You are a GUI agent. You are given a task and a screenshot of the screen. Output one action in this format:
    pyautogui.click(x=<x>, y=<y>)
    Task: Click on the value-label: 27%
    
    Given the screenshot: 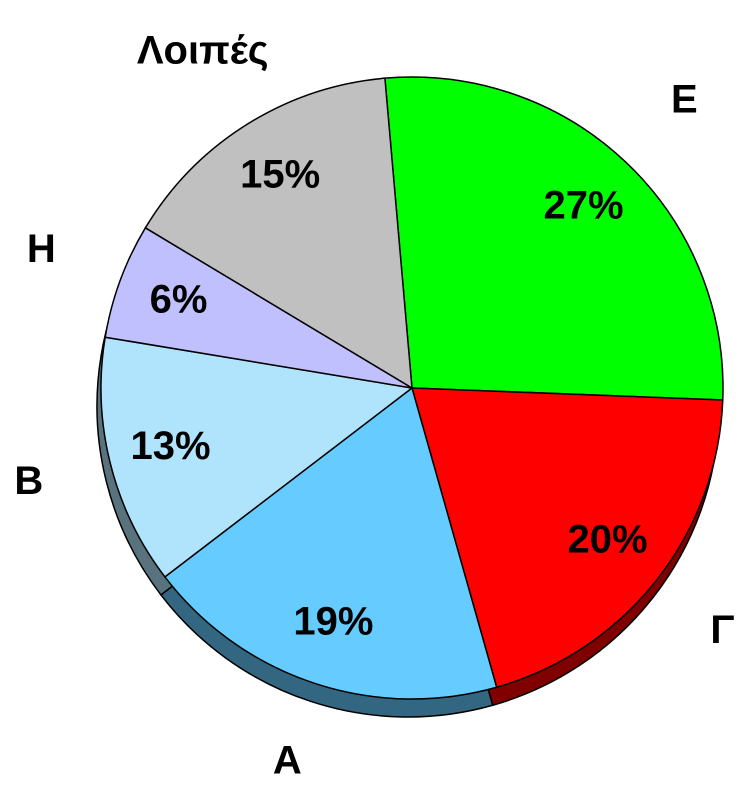 What is the action you would take?
    pyautogui.click(x=584, y=205)
    